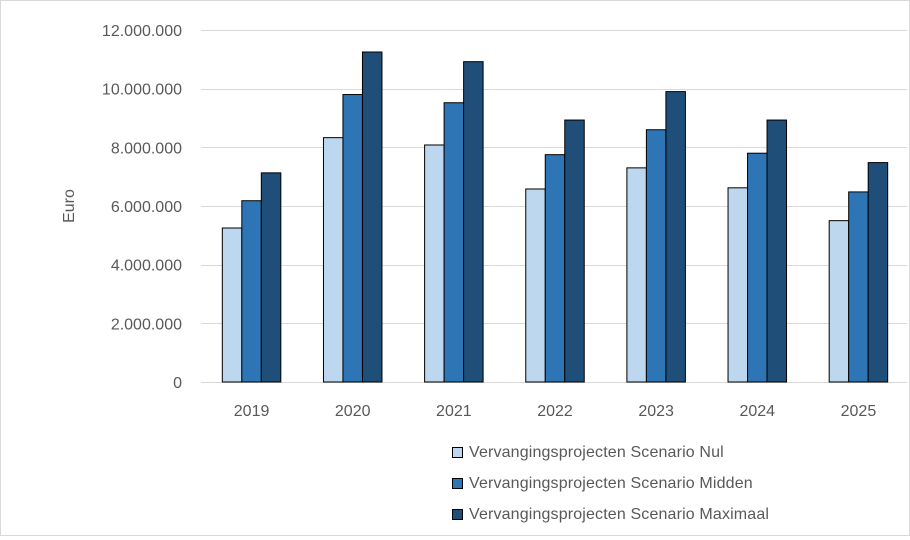  What do you see at coordinates (69, 206) in the screenshot?
I see `y-axis-label: Euro` at bounding box center [69, 206].